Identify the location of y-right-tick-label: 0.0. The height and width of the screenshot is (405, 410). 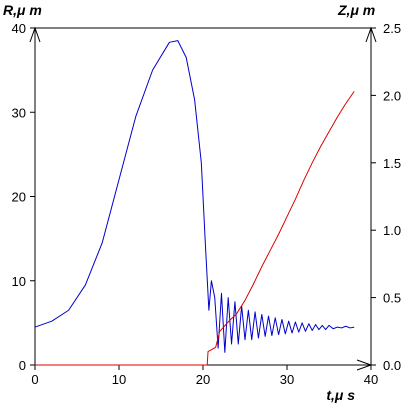
(392, 365).